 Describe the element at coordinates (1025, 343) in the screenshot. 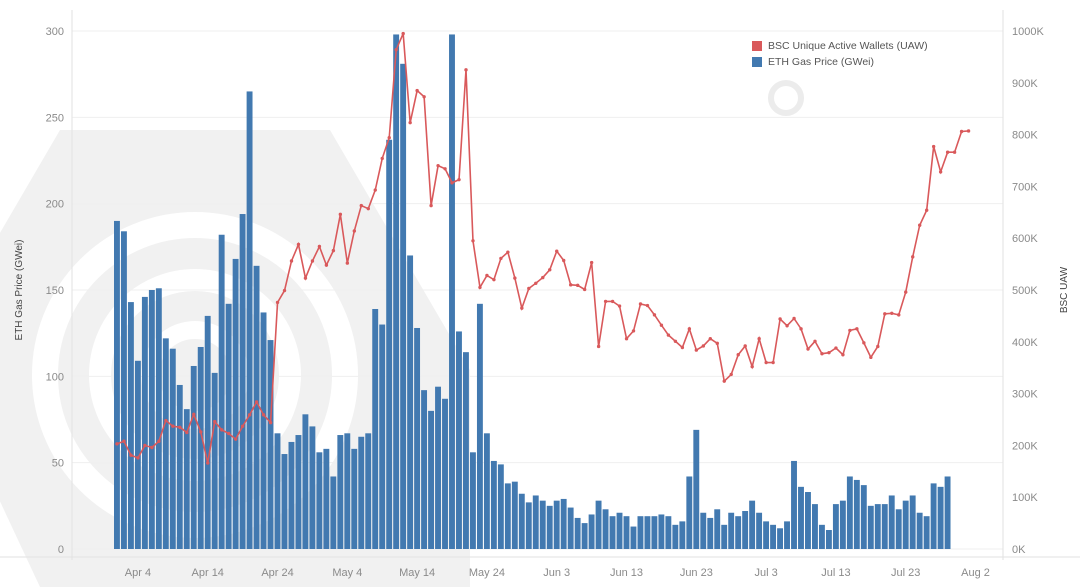

I see `right-y-tick-label: 400K` at that location.